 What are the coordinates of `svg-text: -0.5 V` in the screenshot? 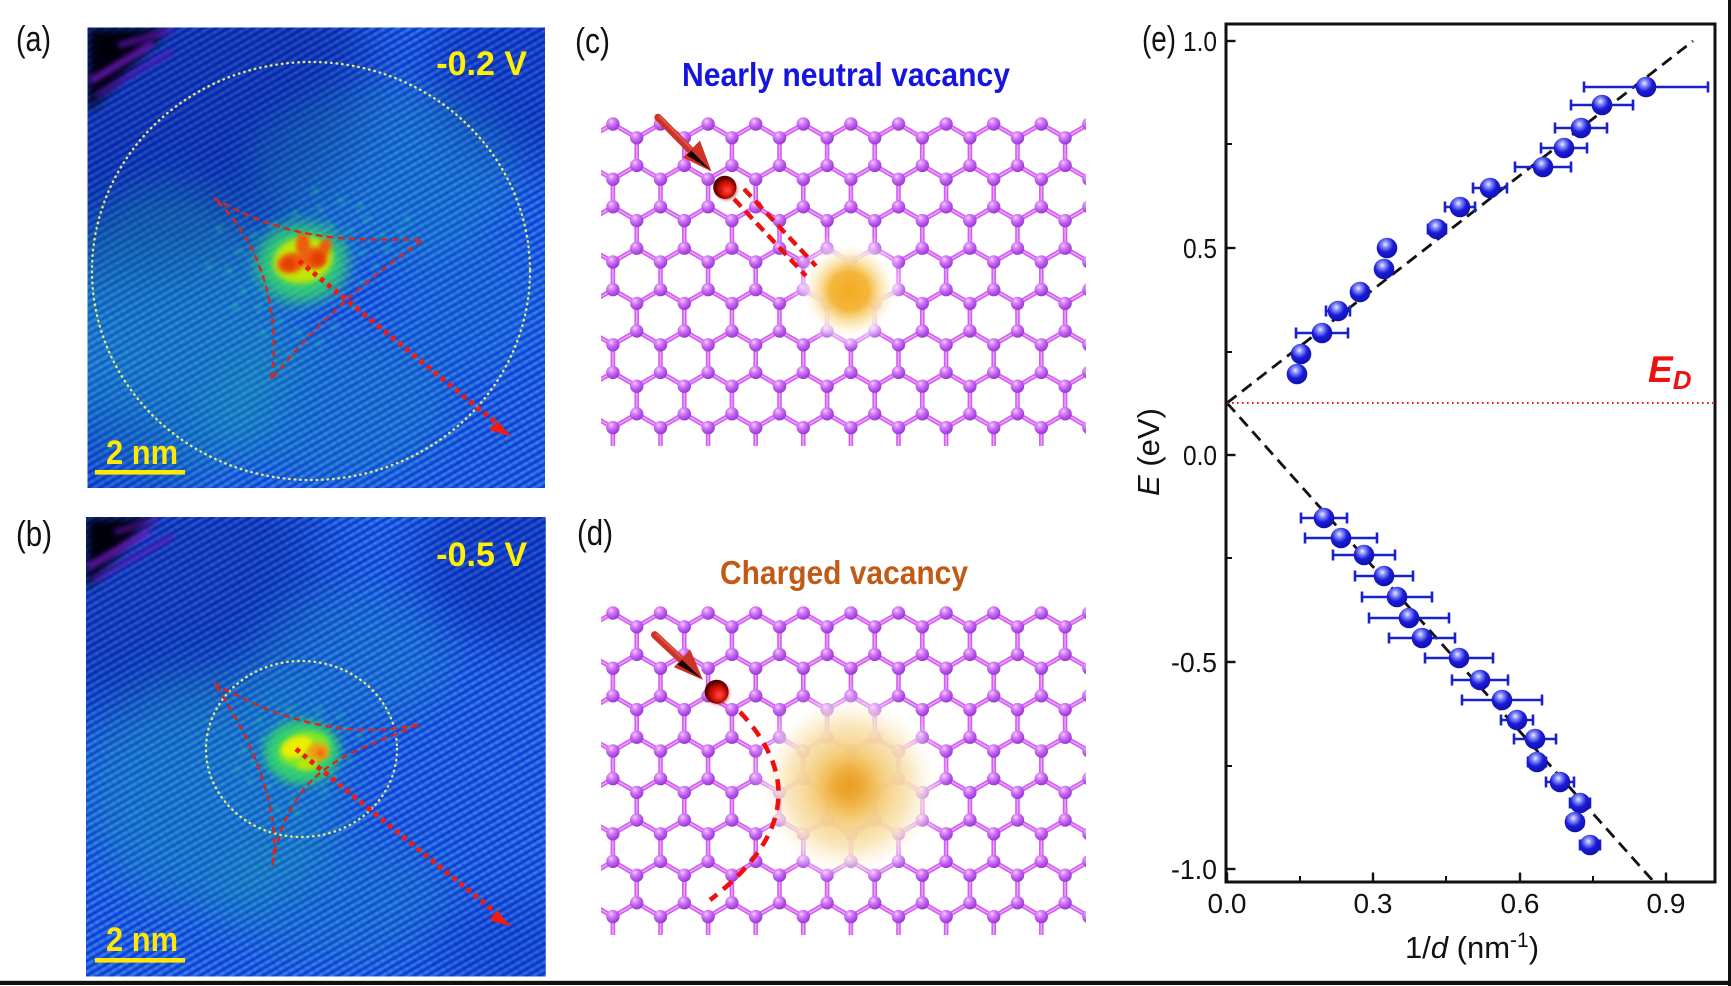 It's located at (481, 555).